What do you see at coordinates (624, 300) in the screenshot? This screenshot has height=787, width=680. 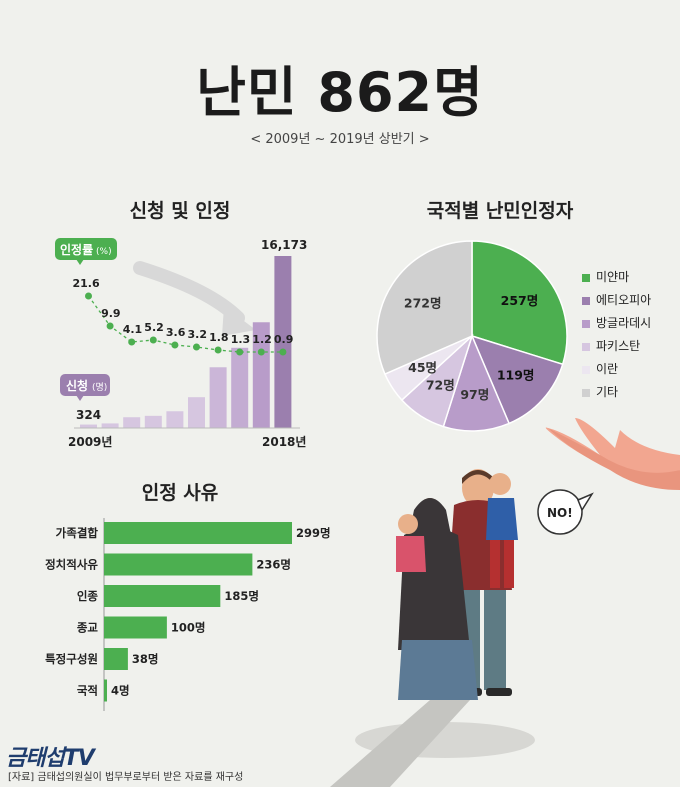 I see `legend-label: 에티오피아` at bounding box center [624, 300].